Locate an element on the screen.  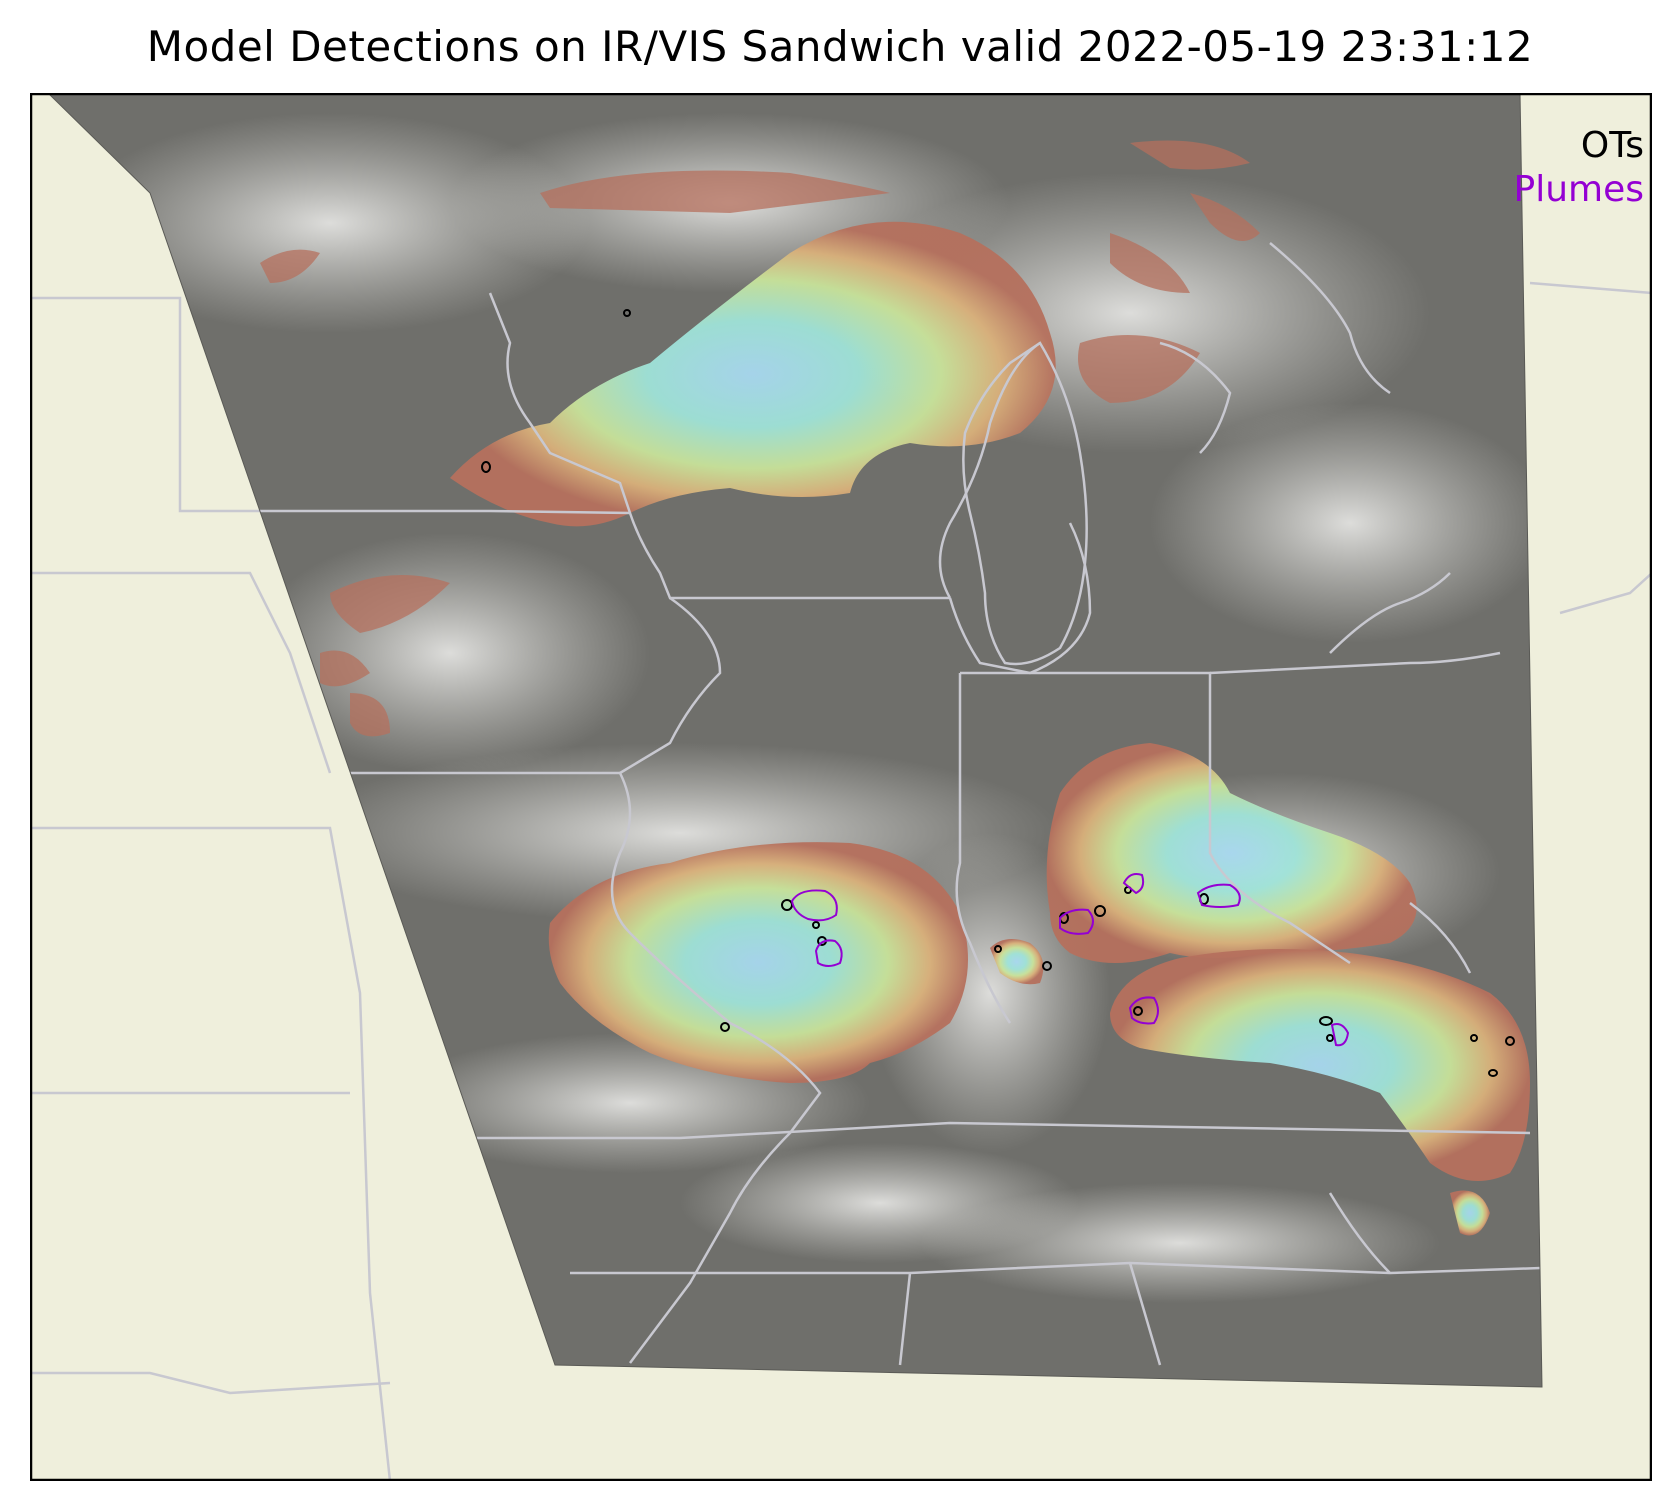
legend-plumes: Plumes is located at coordinates (1579, 189).